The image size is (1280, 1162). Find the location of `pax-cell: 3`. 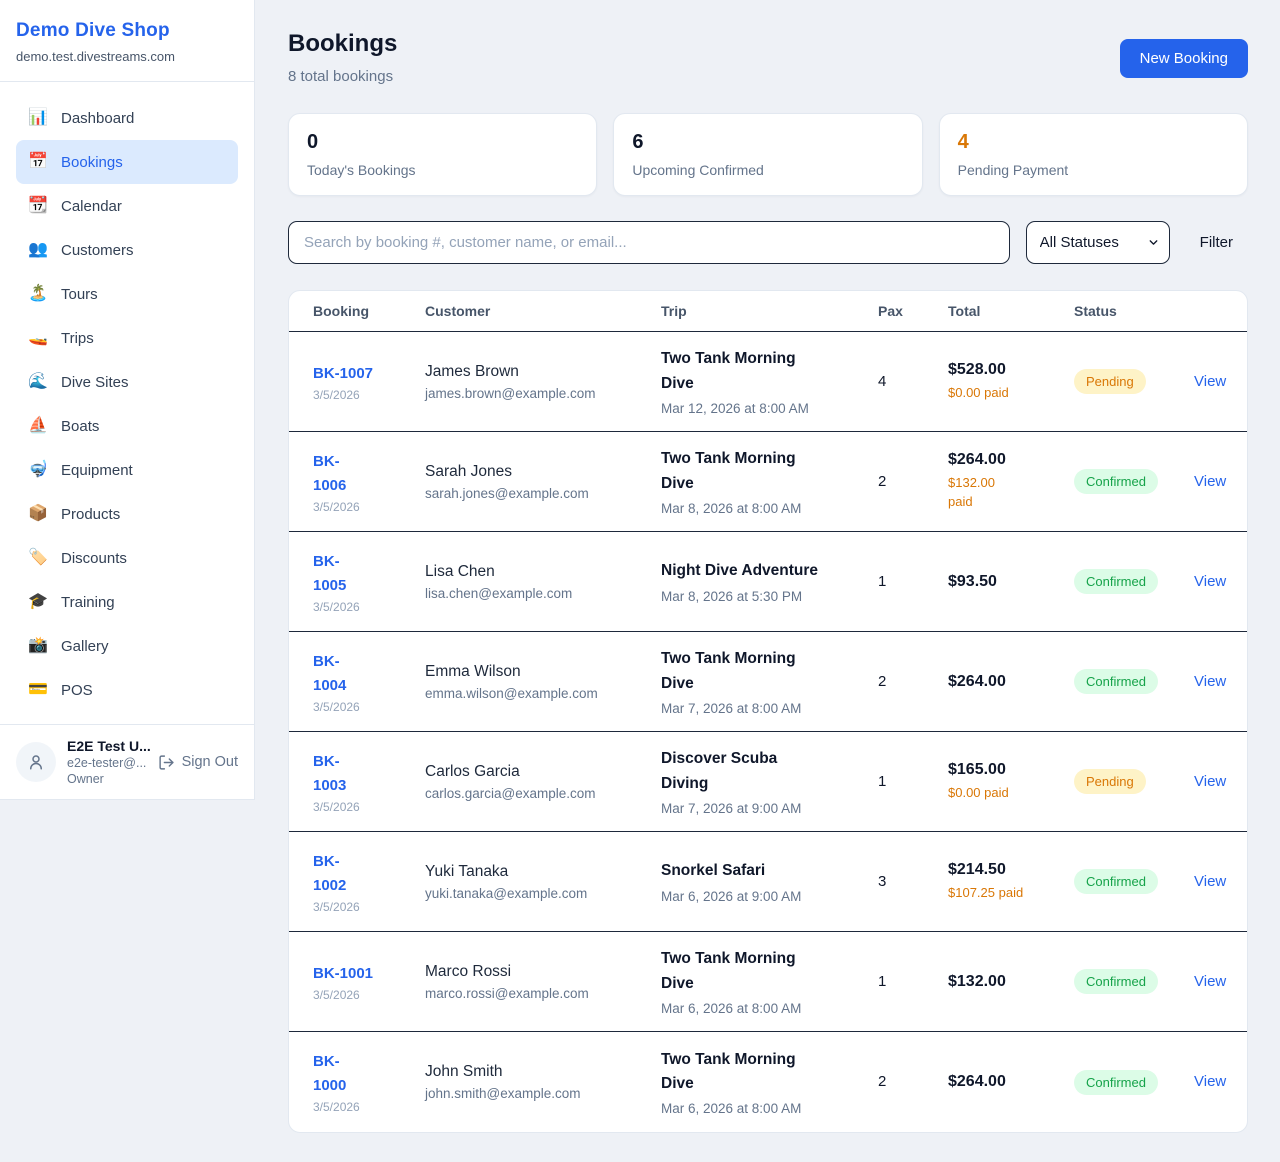

pax-cell: 3 is located at coordinates (913, 882).